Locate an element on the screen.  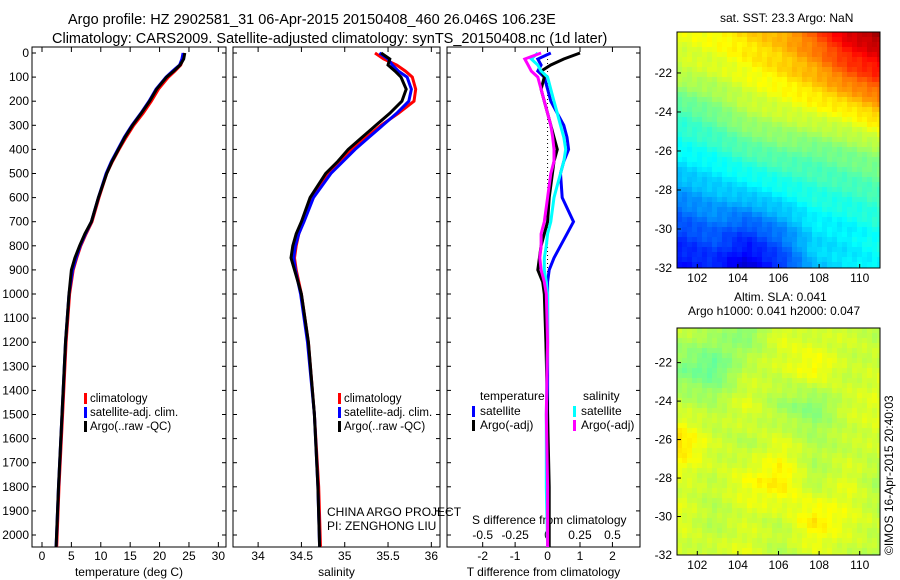
y-tick-label: 900 is located at coordinates (19, 270).